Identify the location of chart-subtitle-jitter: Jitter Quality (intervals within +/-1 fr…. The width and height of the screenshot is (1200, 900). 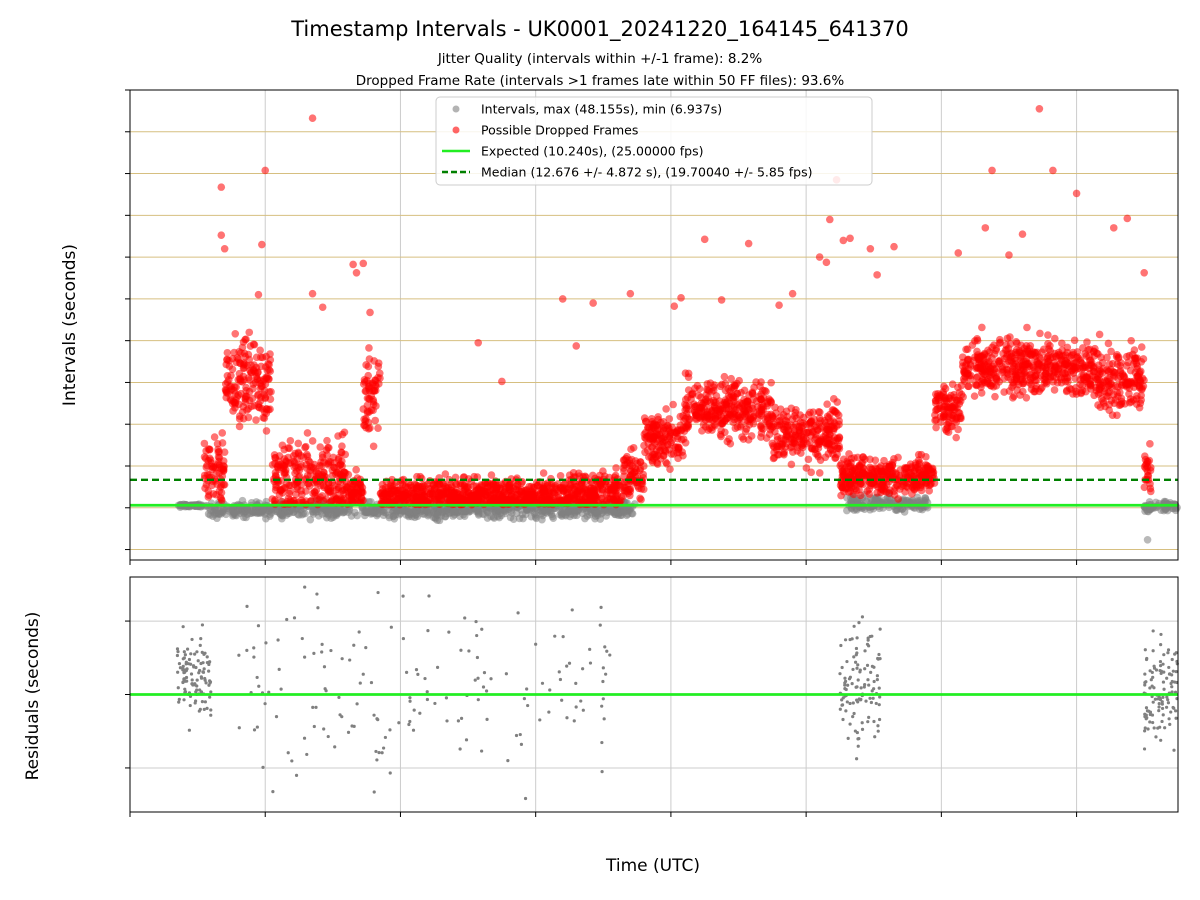
(600, 59).